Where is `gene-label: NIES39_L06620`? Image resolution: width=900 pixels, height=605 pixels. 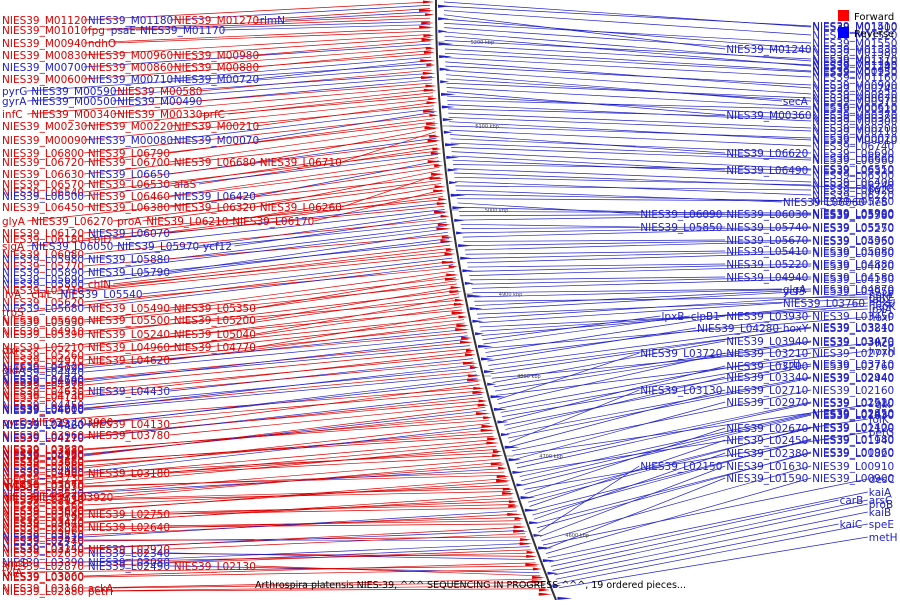
gene-label: NIES39_L06620 is located at coordinates (767, 154).